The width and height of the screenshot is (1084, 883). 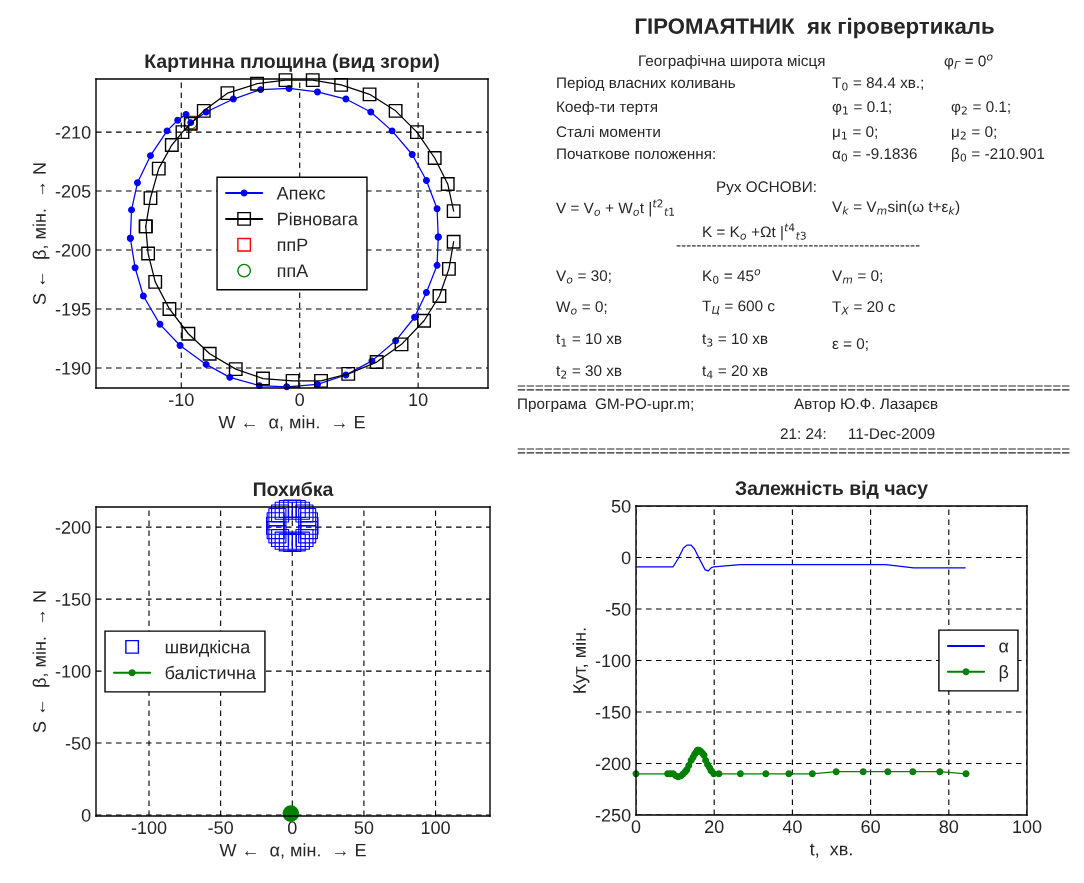 What do you see at coordinates (581, 308) in the screenshot?
I see `text: W$_{o}$ = 0;` at bounding box center [581, 308].